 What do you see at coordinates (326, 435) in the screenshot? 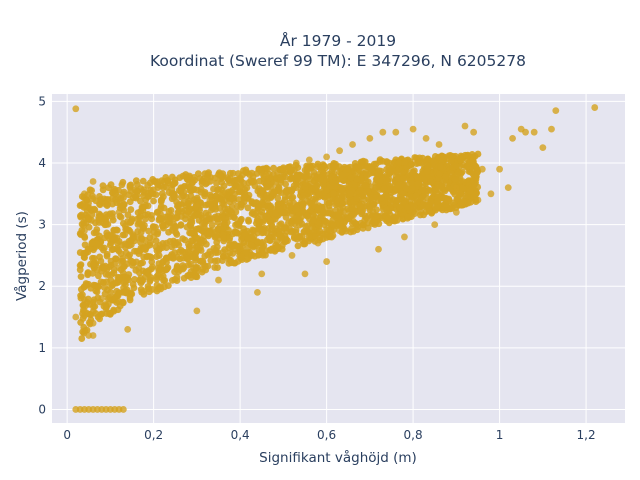
I see `x-tick-label: 0,6` at bounding box center [326, 435].